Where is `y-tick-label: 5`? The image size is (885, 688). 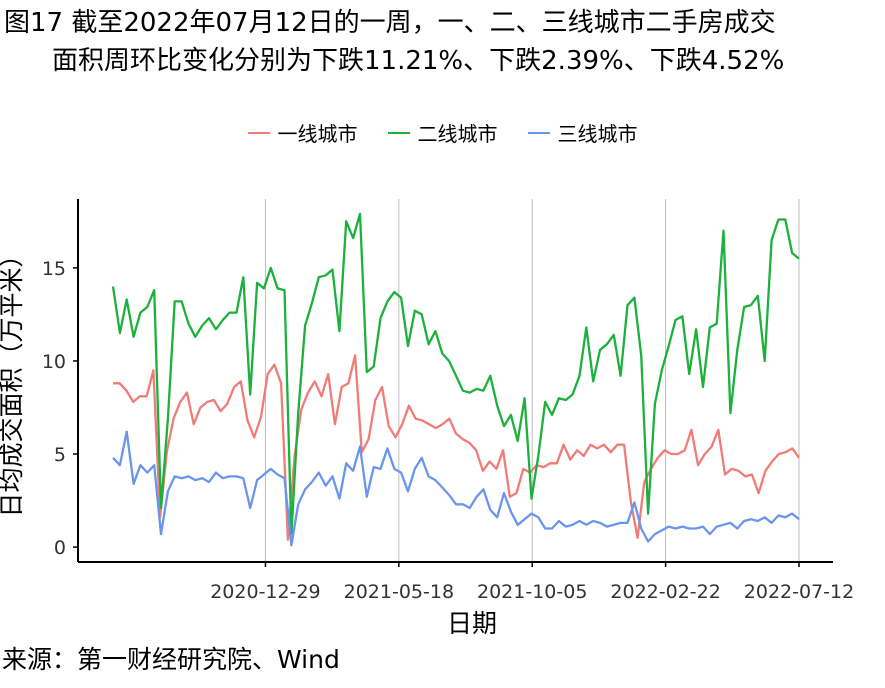
y-tick-label: 5 is located at coordinates (60, 455).